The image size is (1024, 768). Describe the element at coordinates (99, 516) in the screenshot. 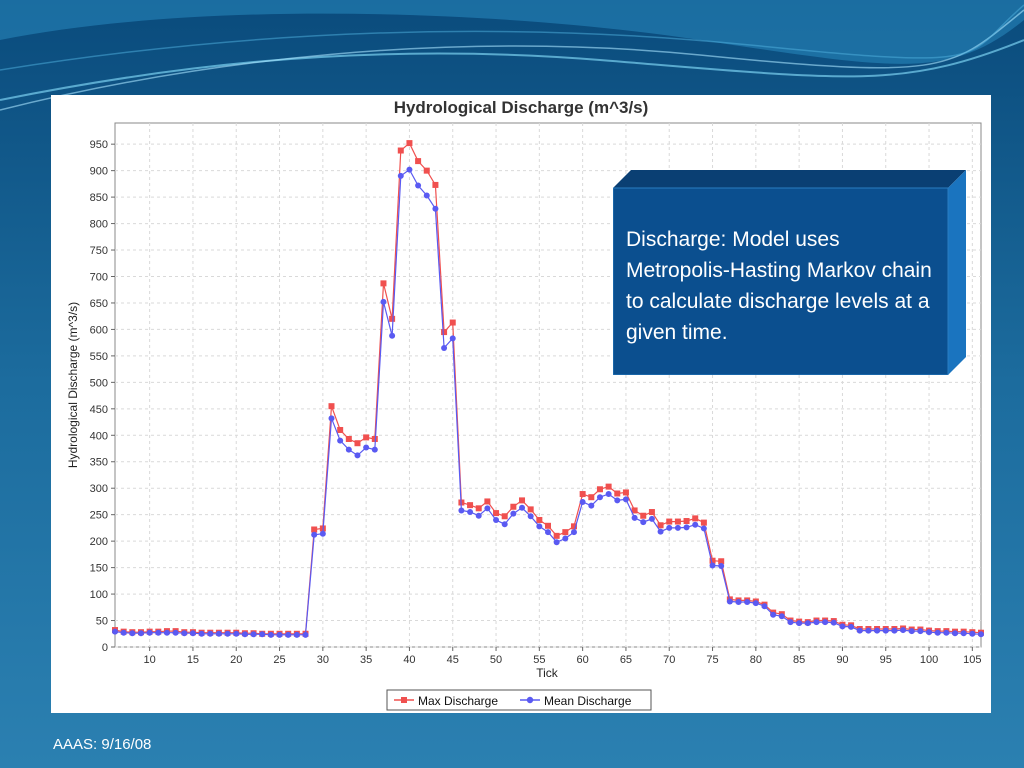

I see `y-tick-label: 250` at that location.